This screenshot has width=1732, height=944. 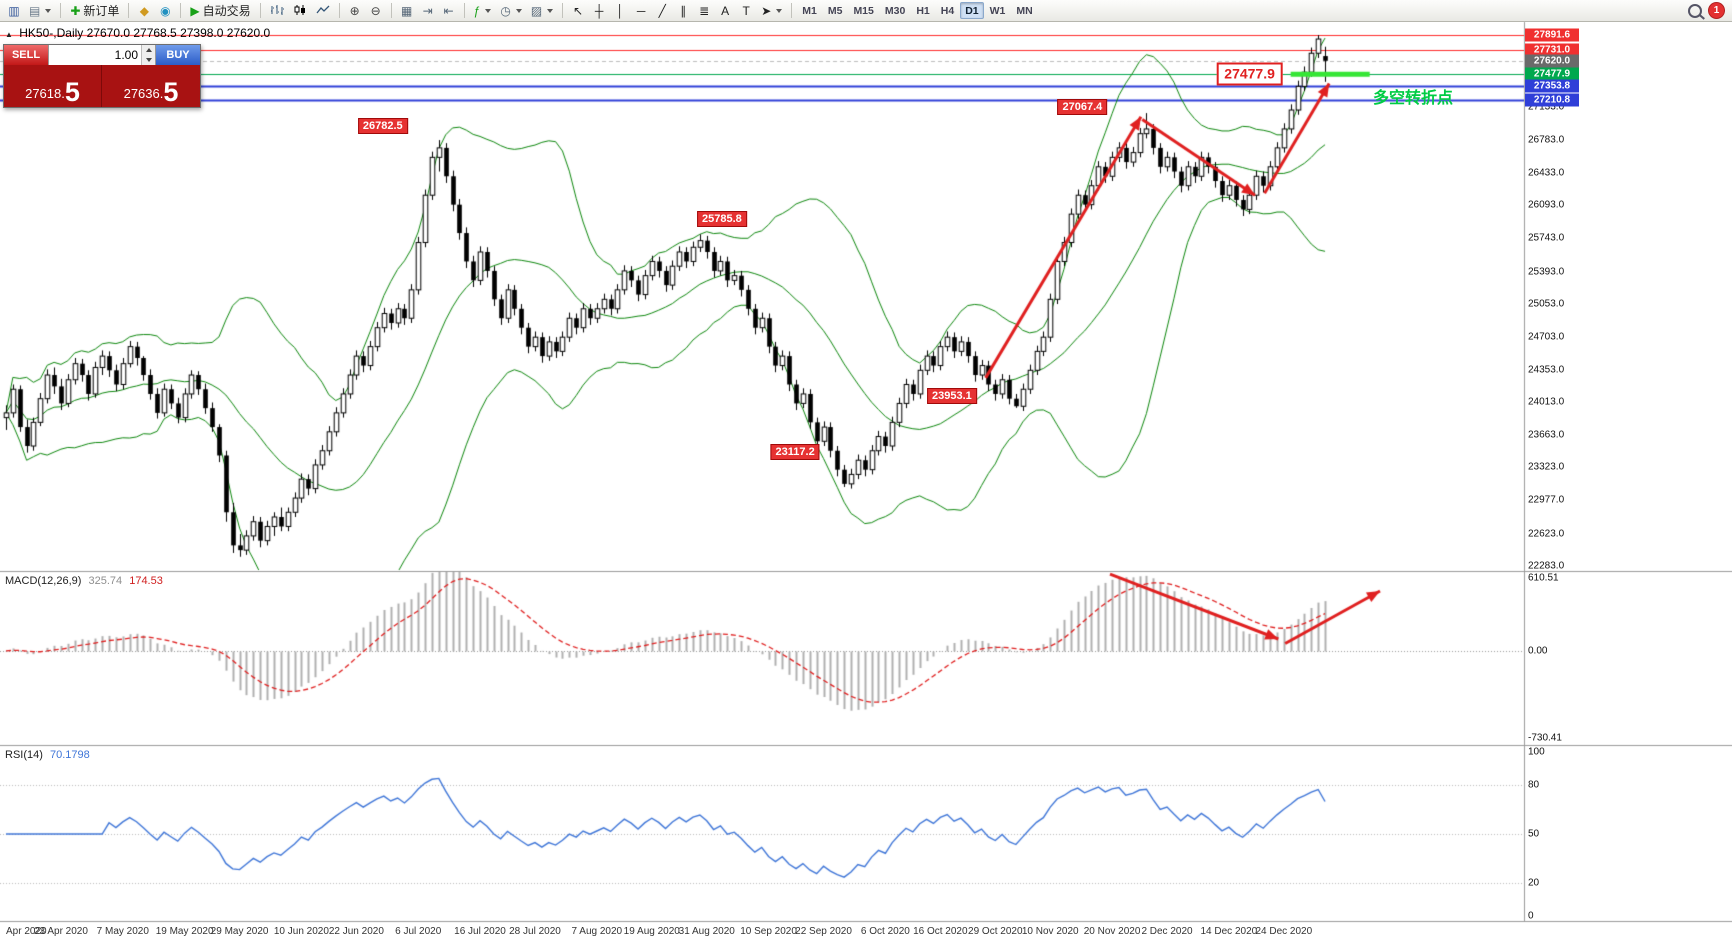 I want to click on volume-increase-button, so click(x=148, y=50).